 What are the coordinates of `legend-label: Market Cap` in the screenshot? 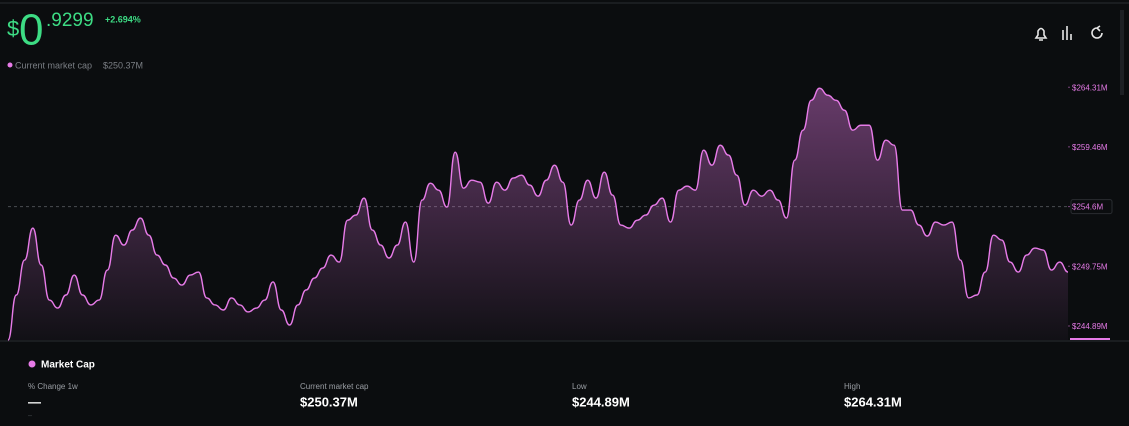 It's located at (68, 365).